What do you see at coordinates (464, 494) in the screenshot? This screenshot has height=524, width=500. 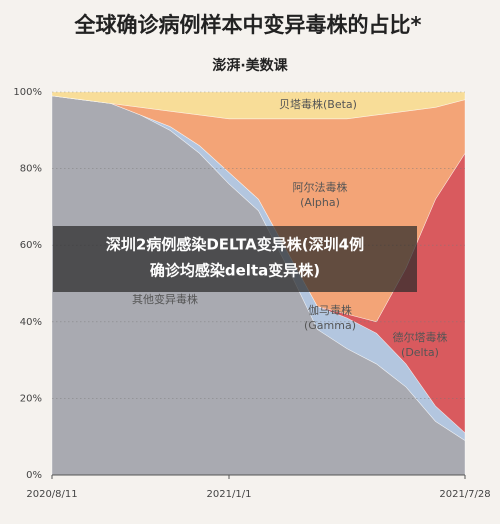 I see `x-tick-label: 2021/7/28` at bounding box center [464, 494].